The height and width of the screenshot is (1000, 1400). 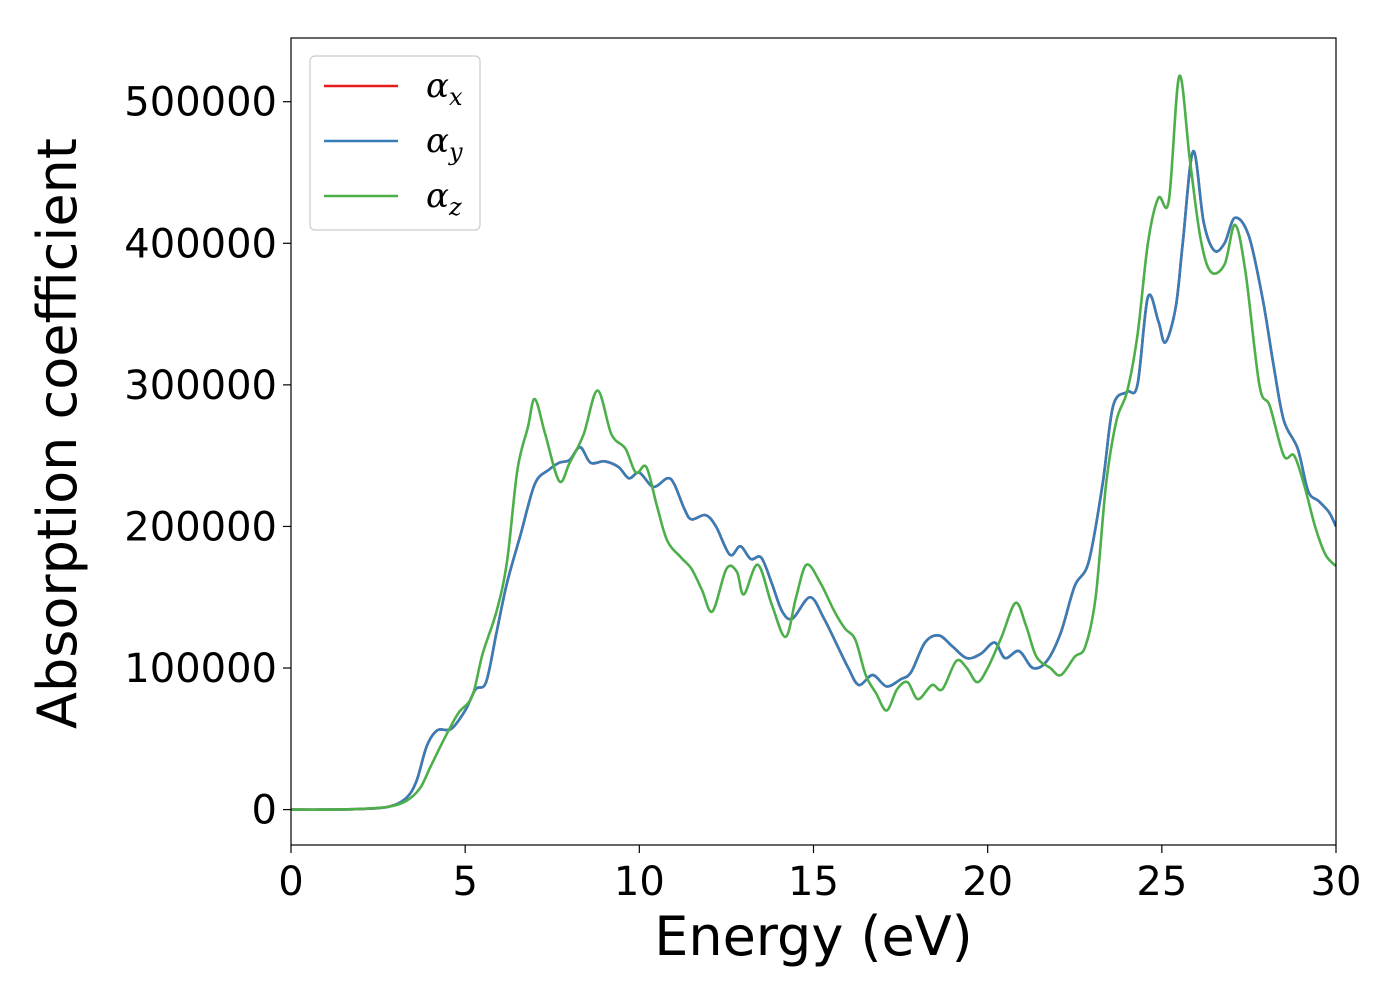 I want to click on y-tick-label: 100000, so click(x=200, y=669).